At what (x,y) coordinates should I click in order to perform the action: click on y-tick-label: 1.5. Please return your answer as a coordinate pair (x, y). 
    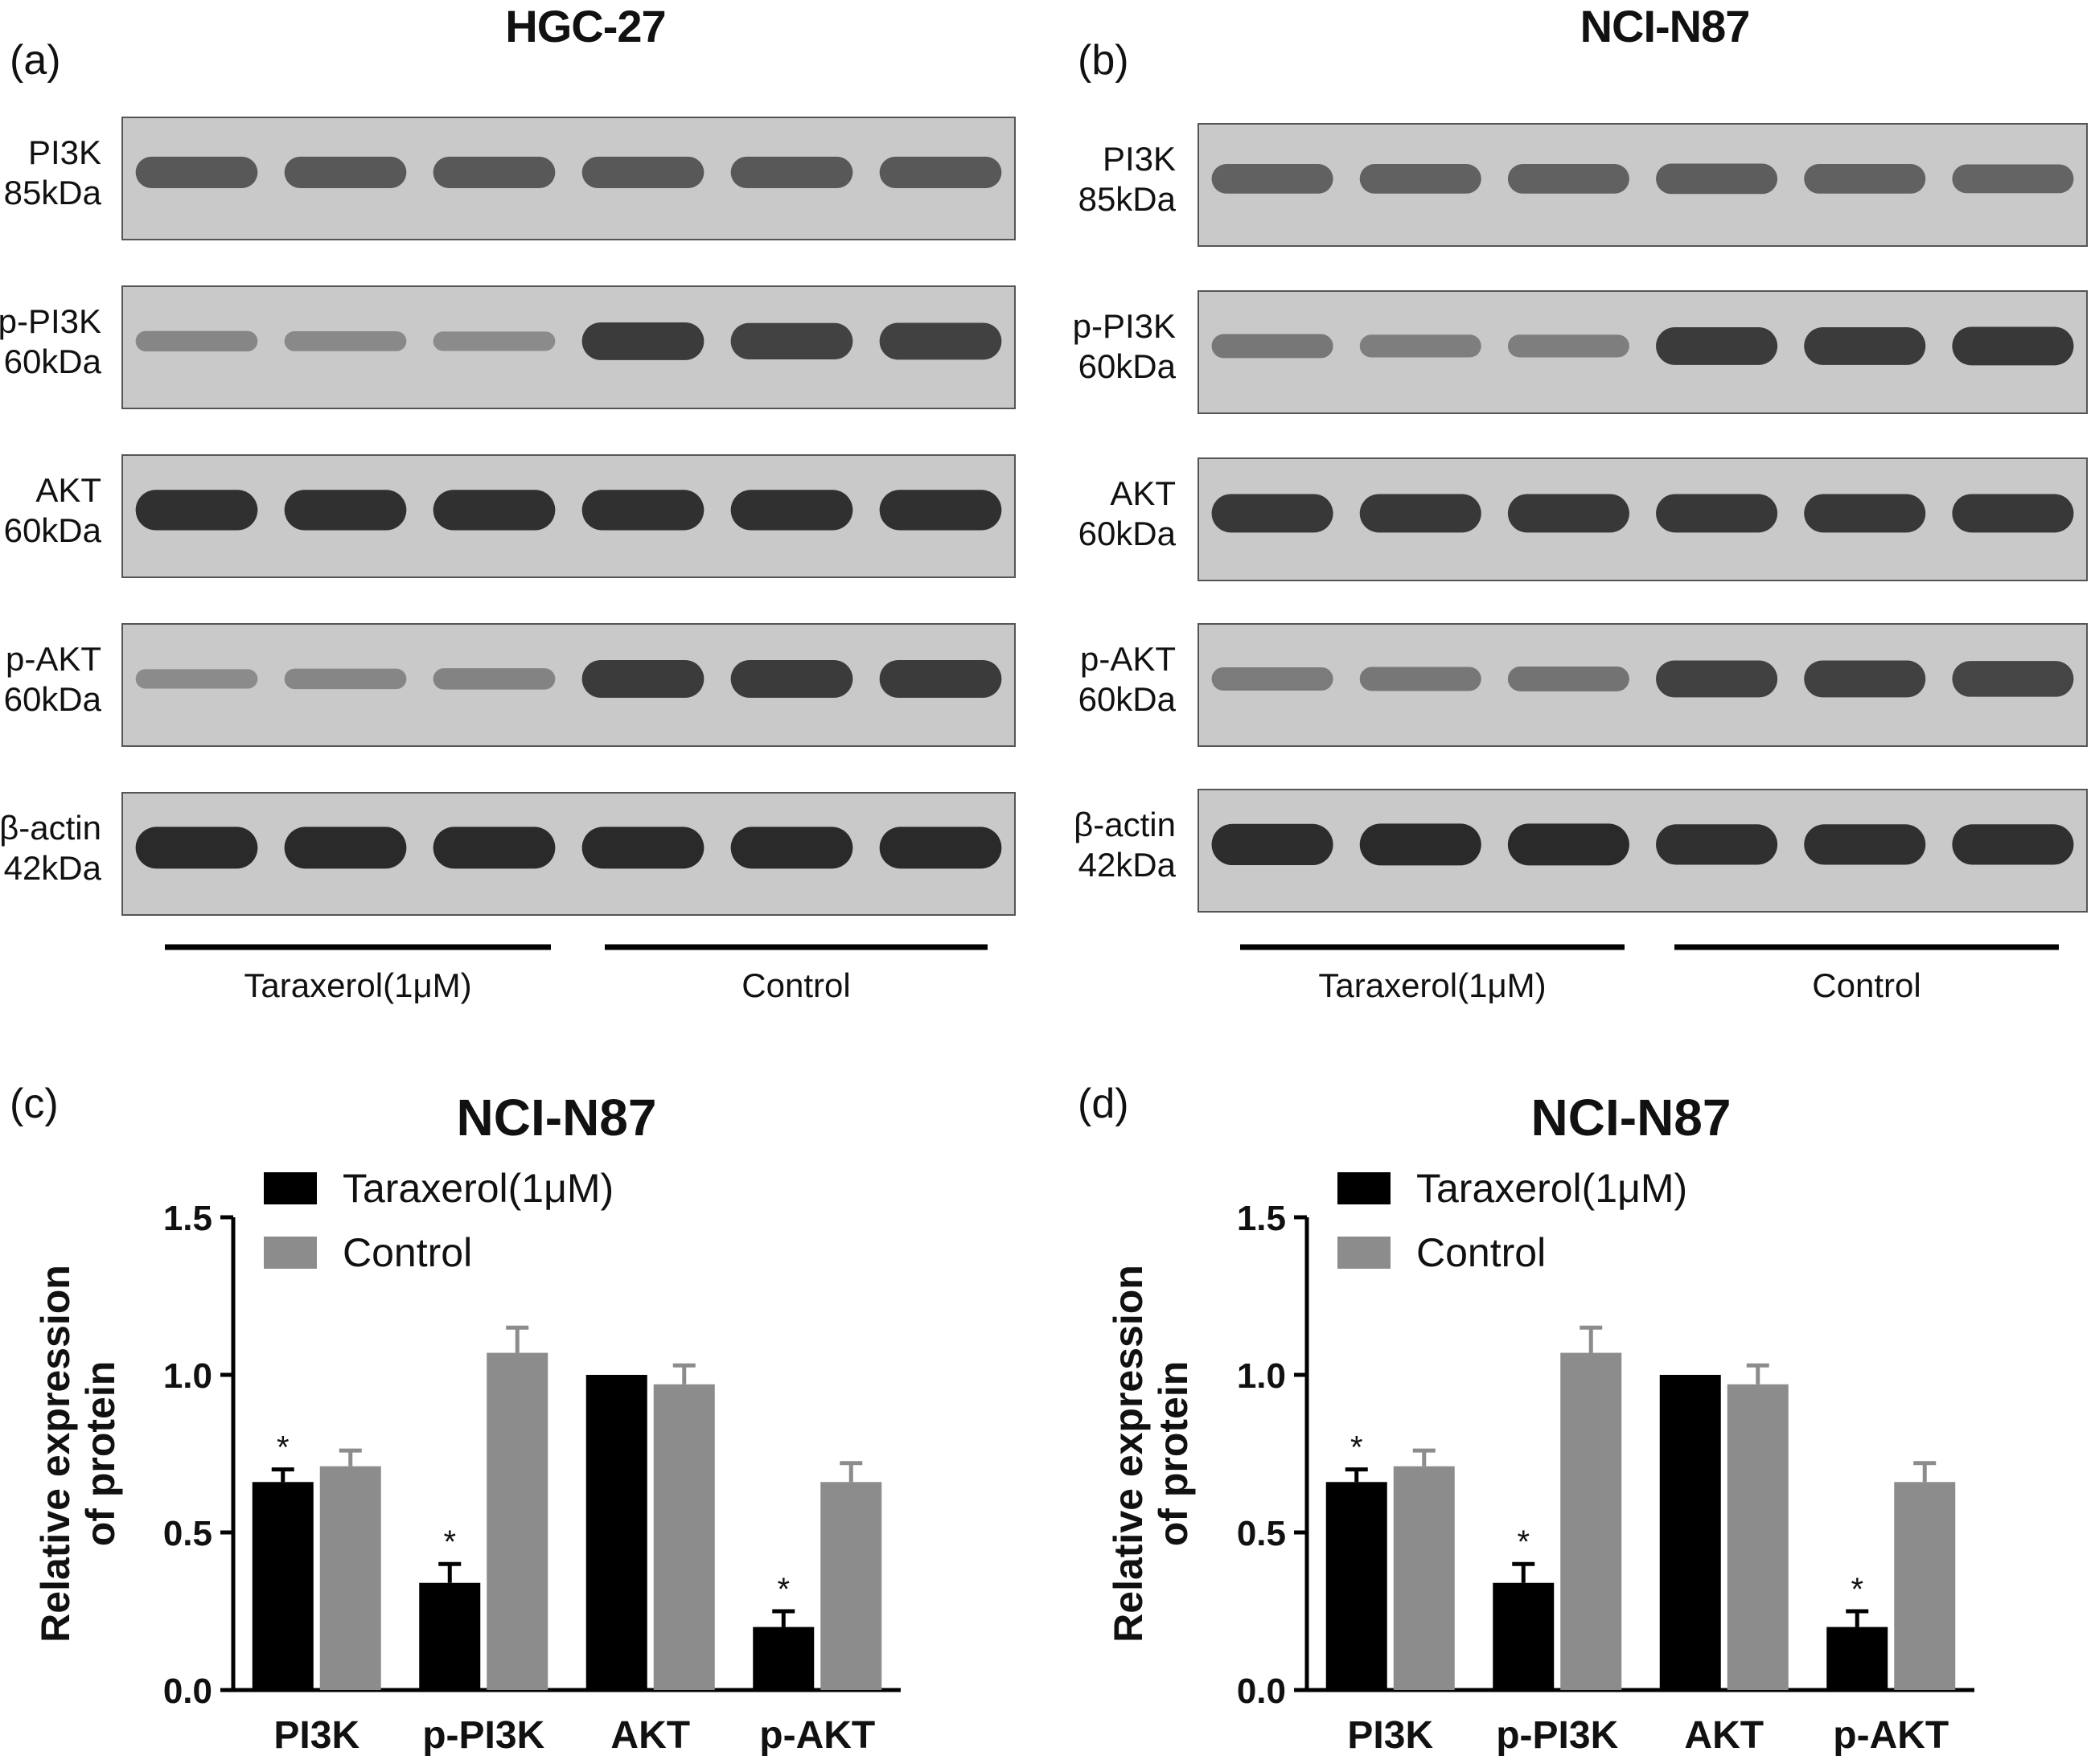
    Looking at the image, I should click on (187, 1218).